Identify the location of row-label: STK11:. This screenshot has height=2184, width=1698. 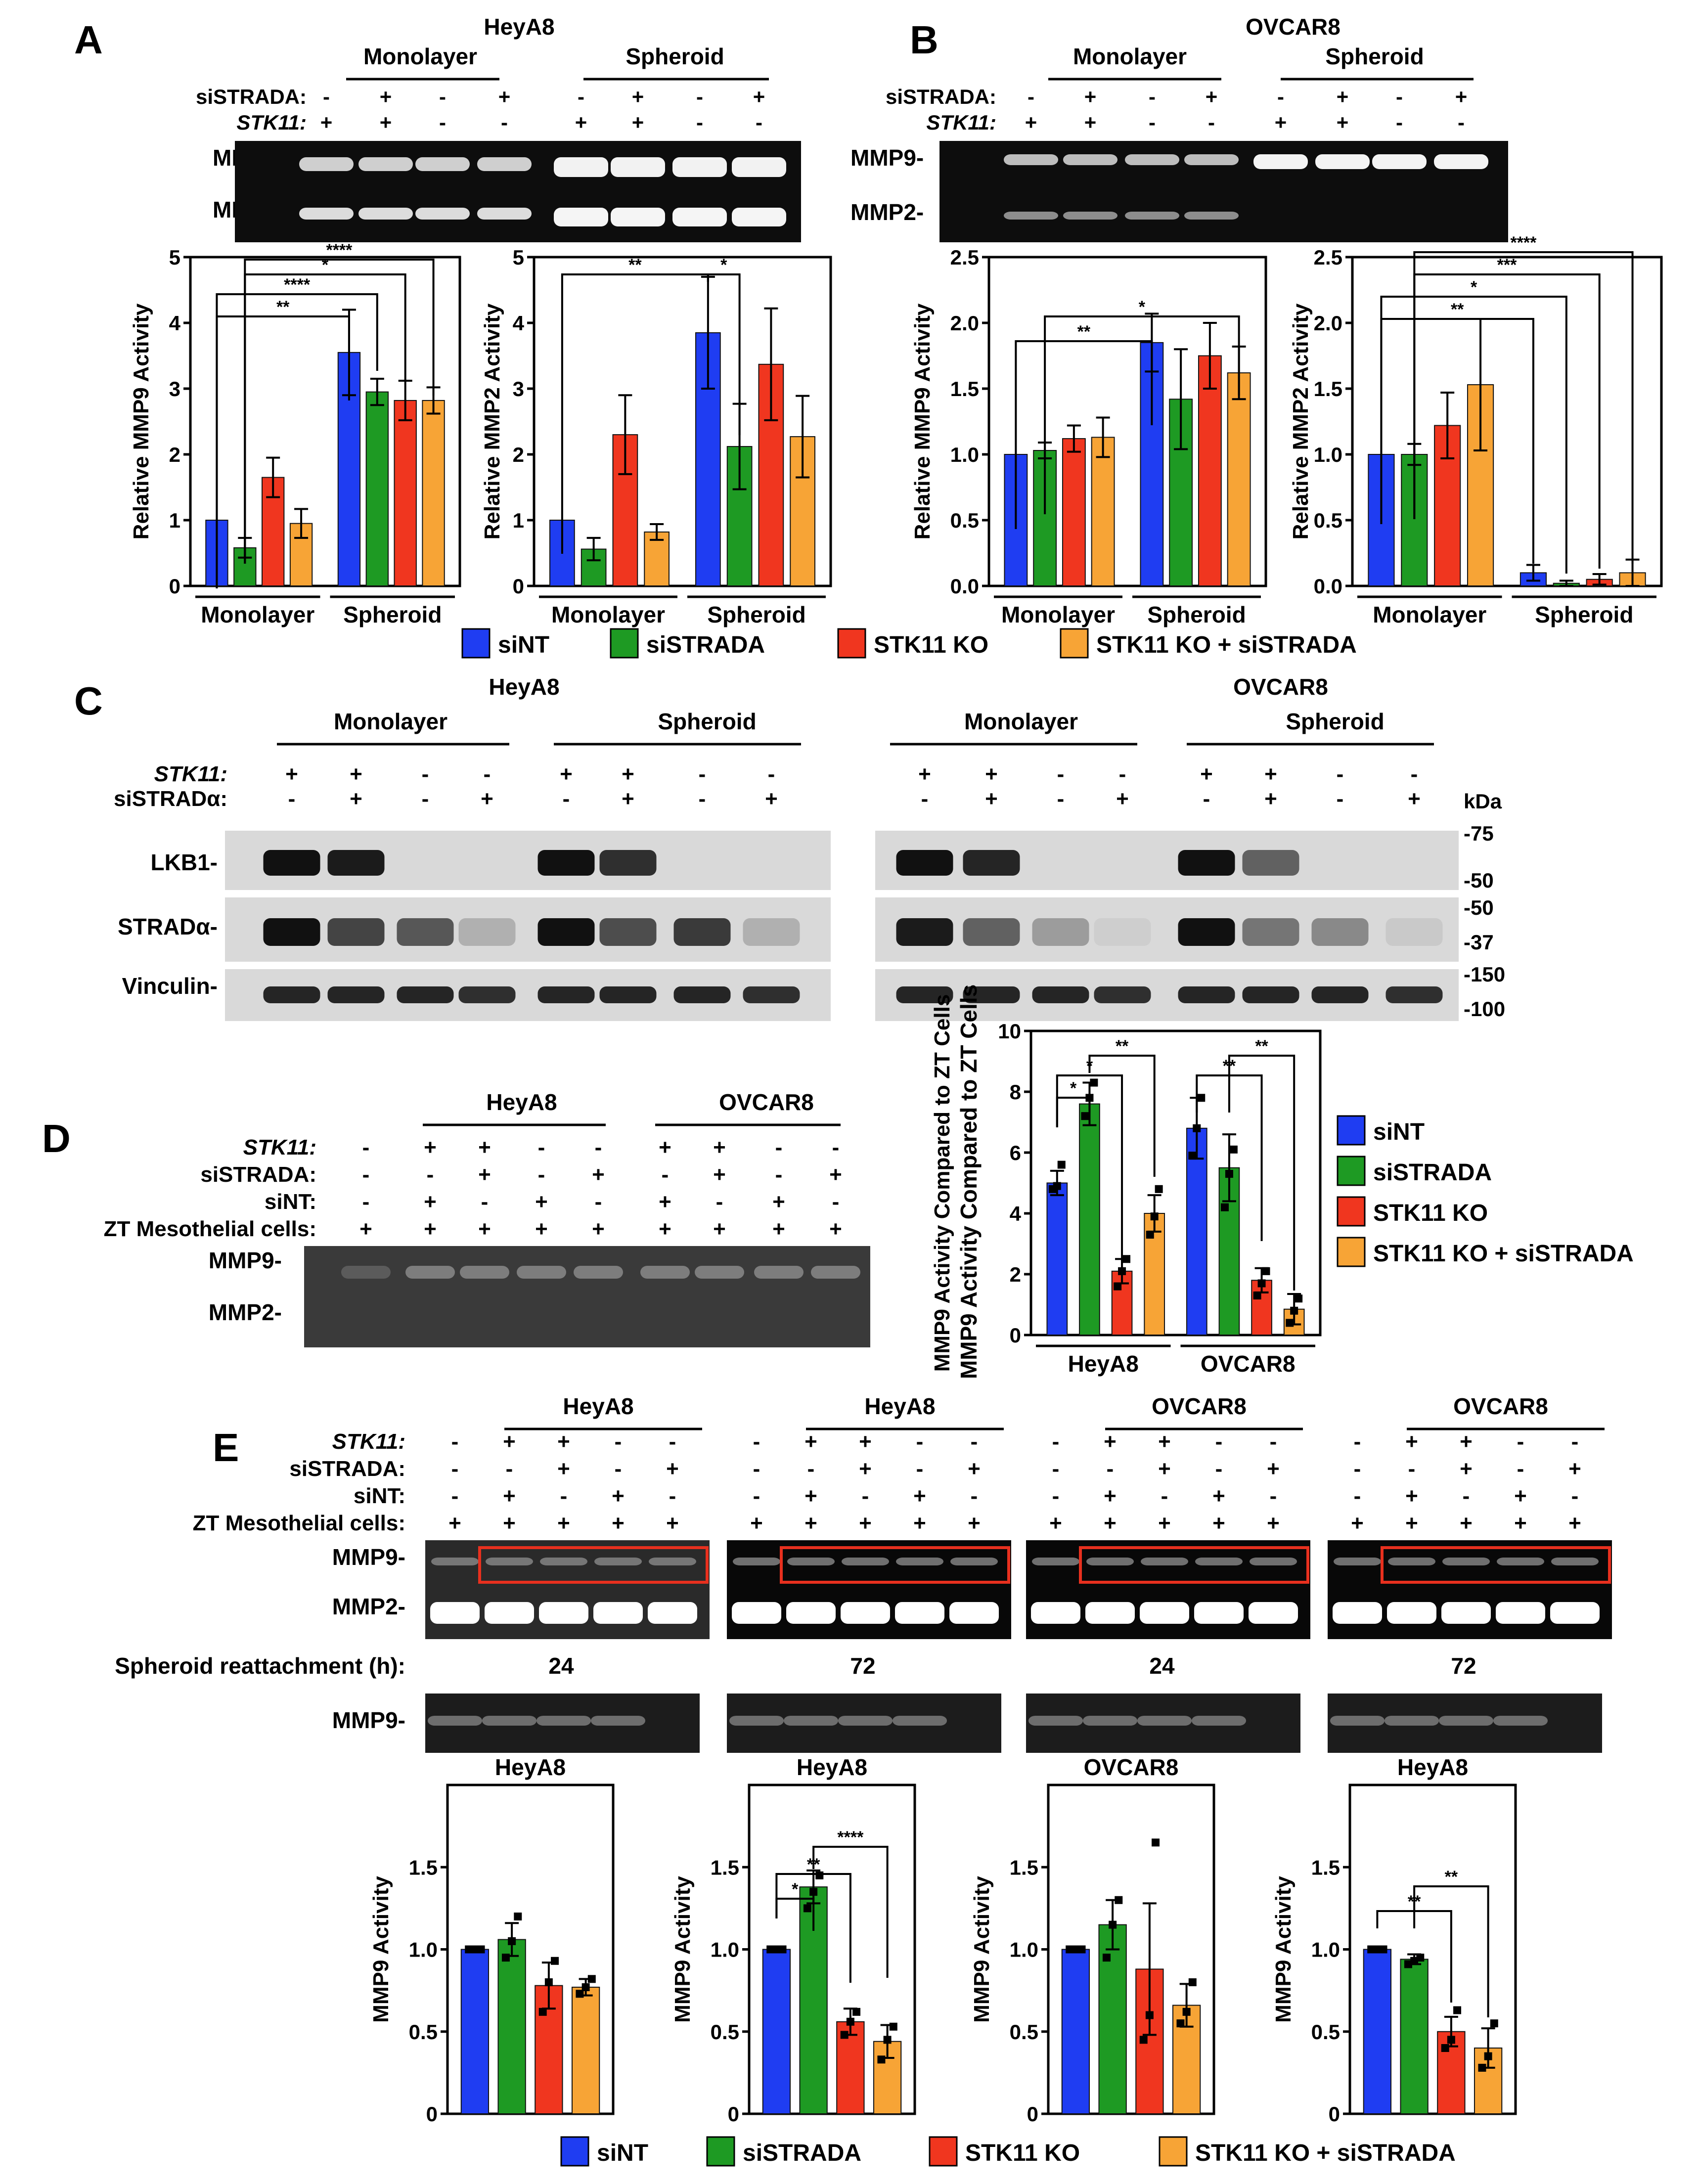
(272, 122).